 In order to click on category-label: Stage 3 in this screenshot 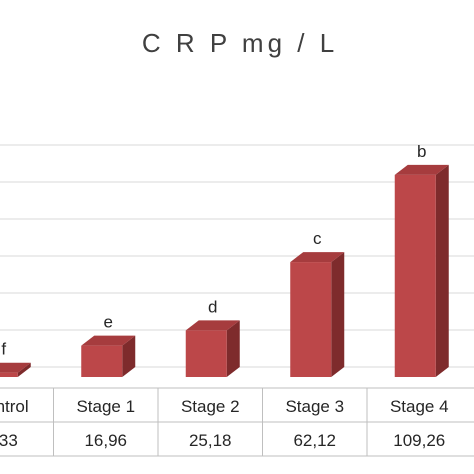, I will do `click(314, 406)`.